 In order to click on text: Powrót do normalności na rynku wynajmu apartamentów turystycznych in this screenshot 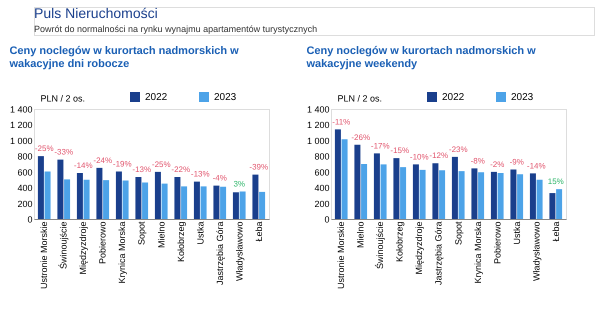, I will do `click(176, 29)`.